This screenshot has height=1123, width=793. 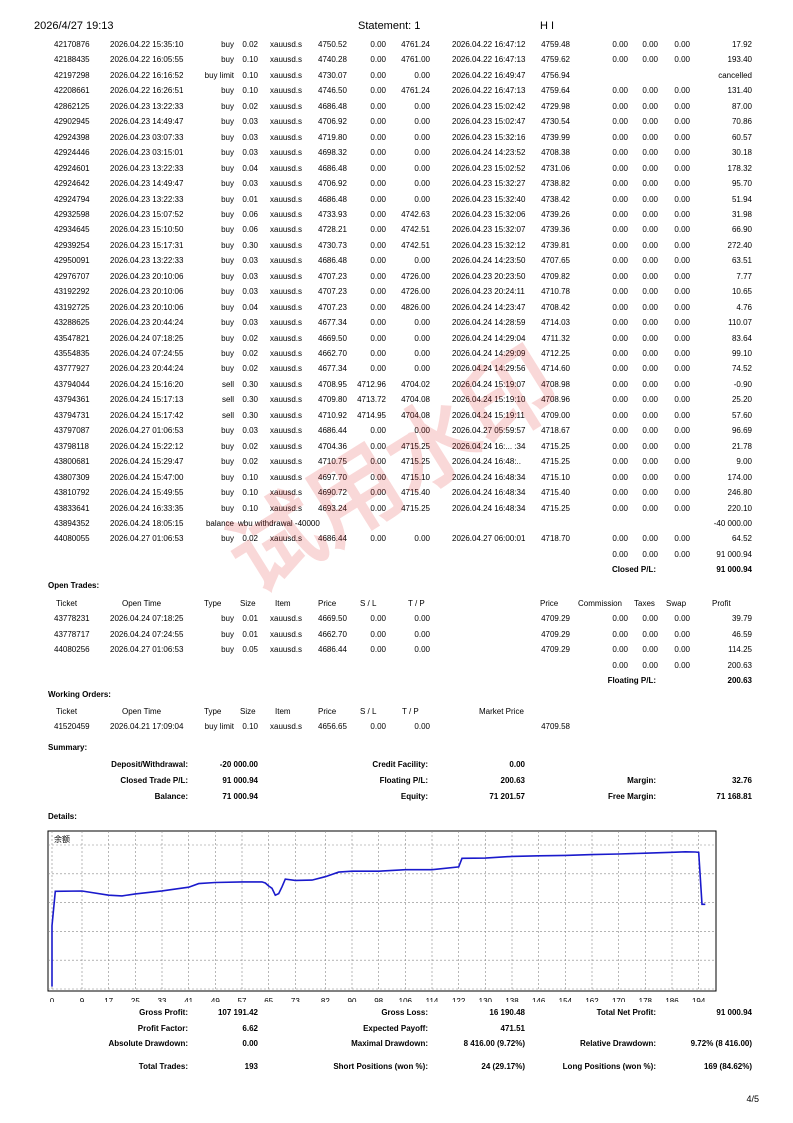 What do you see at coordinates (489, 214) in the screenshot?
I see `table-cell: 2026.04.23 15:32:06` at bounding box center [489, 214].